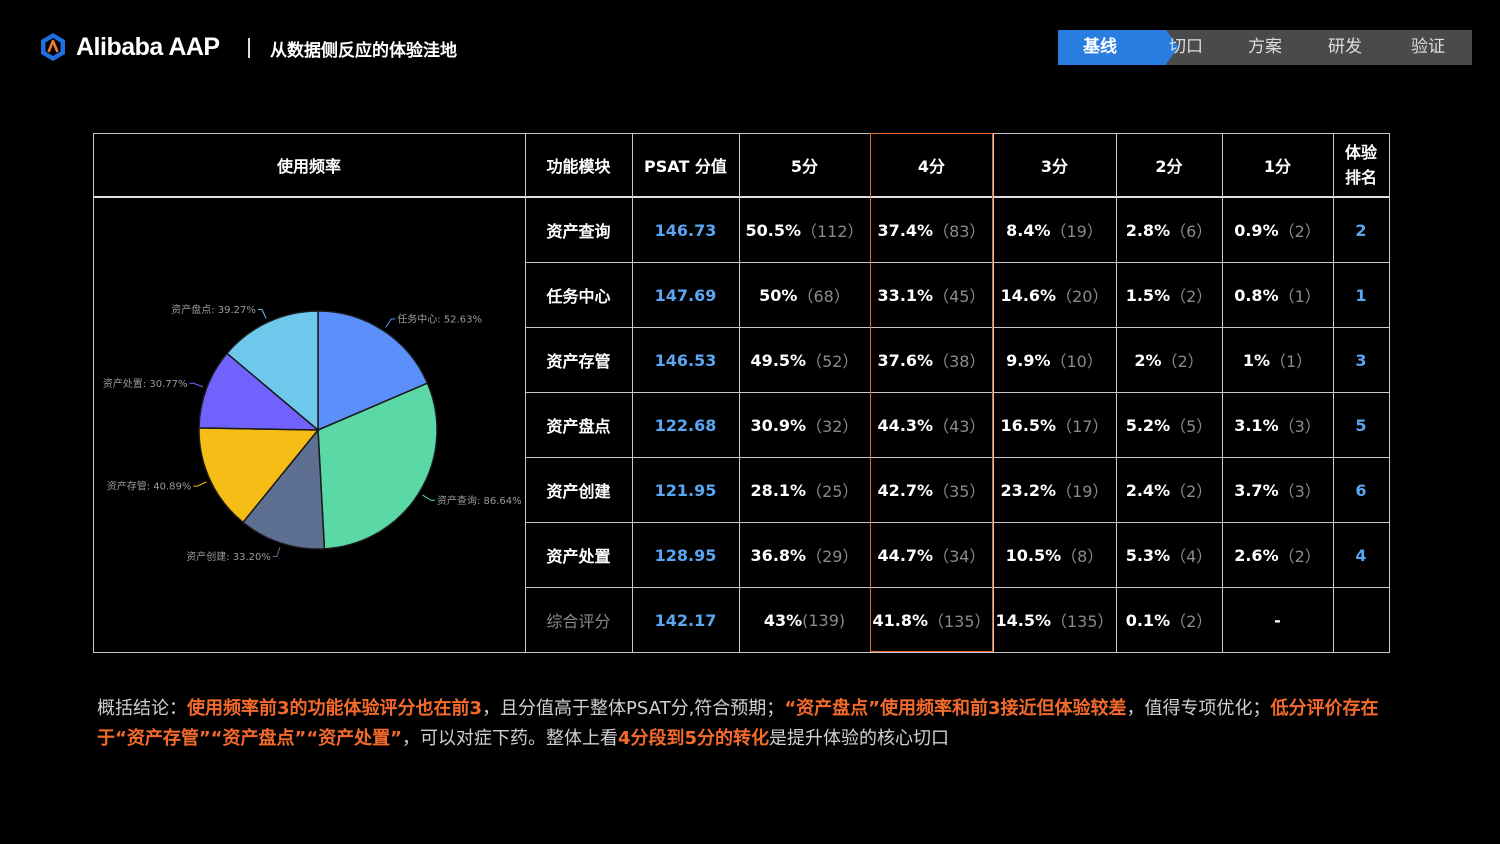 Image resolution: width=1500 pixels, height=844 pixels. Describe the element at coordinates (308, 166) in the screenshot. I see `header-usage-frequency: 使用频率` at that location.